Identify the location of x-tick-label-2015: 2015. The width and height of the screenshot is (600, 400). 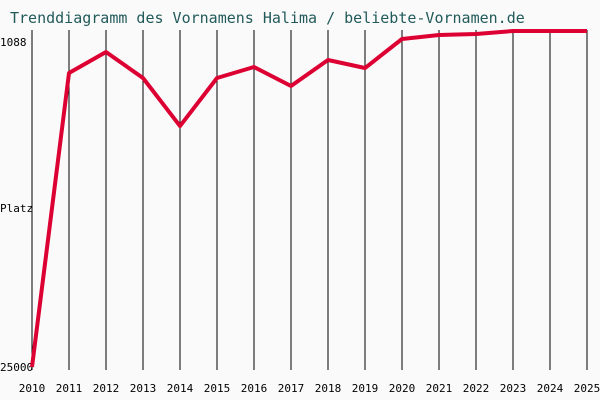
(217, 388).